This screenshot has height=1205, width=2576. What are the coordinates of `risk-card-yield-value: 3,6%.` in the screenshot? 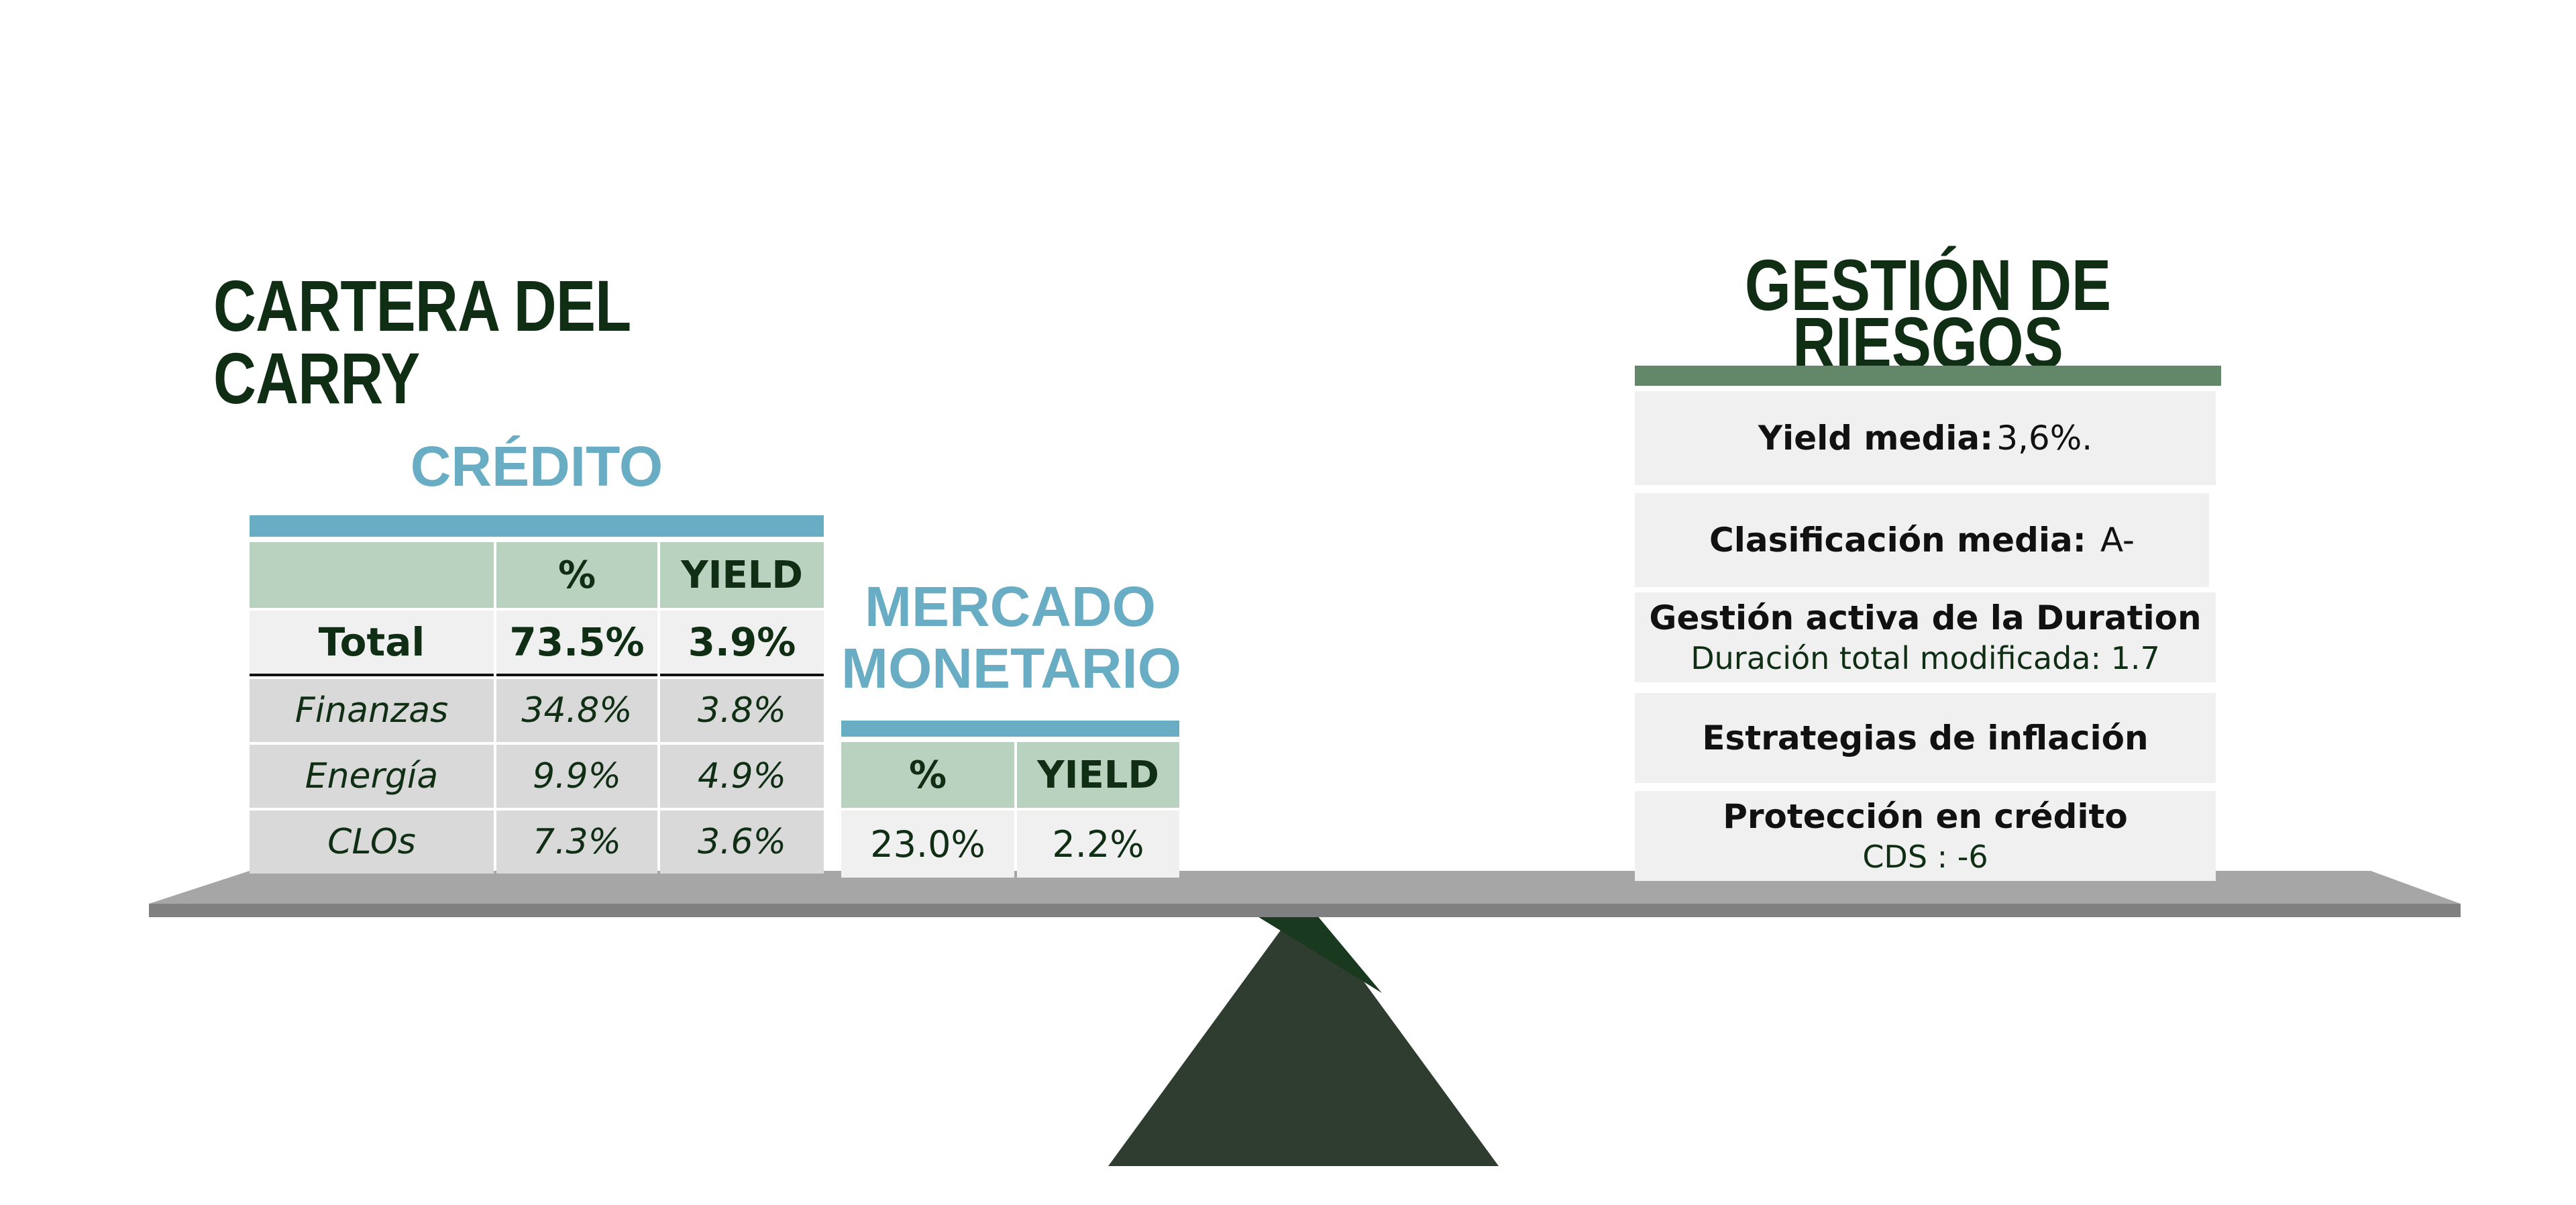 It's located at (2044, 438).